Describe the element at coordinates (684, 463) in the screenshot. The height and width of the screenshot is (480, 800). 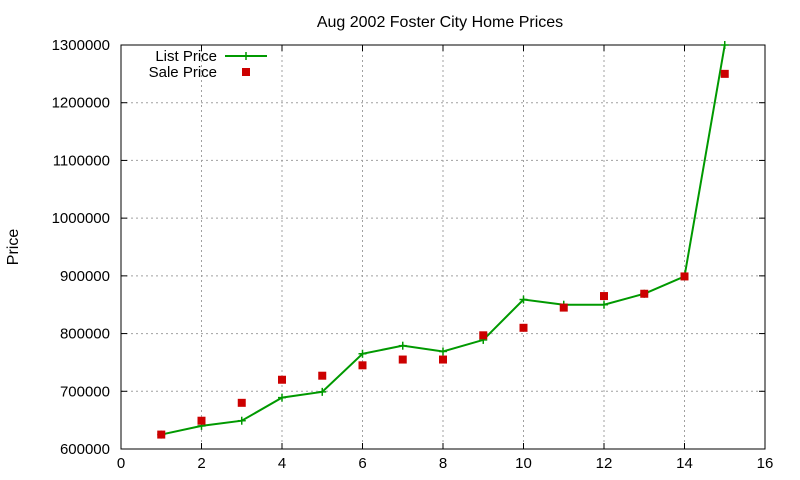
I see `x-tick-label: 14` at that location.